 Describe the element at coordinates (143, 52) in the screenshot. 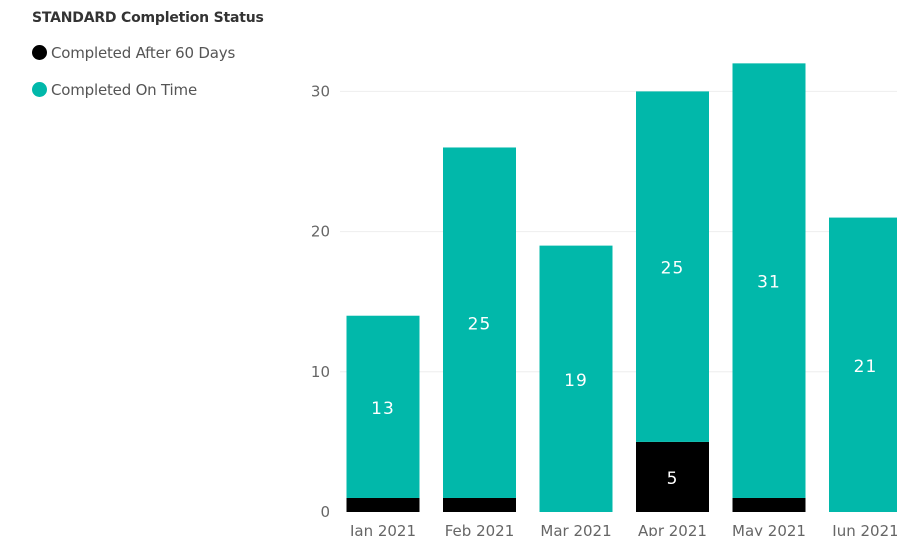

I see `legend-label: Completed After 60 Days` at that location.